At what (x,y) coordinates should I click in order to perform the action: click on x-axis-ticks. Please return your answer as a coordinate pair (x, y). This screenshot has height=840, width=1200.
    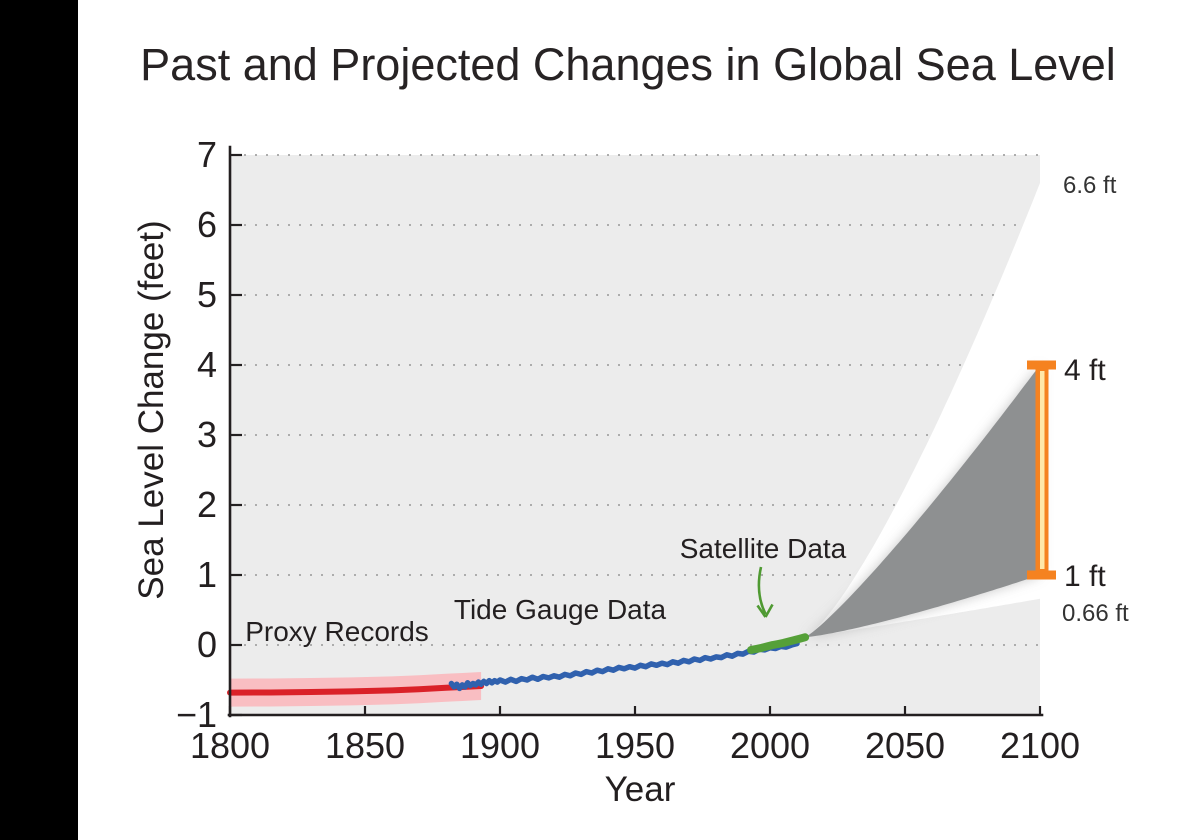
    Looking at the image, I should click on (635, 710).